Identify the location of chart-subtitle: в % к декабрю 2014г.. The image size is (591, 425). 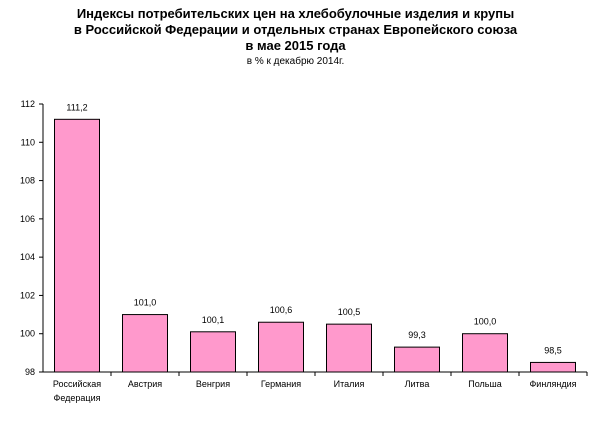
(295, 61).